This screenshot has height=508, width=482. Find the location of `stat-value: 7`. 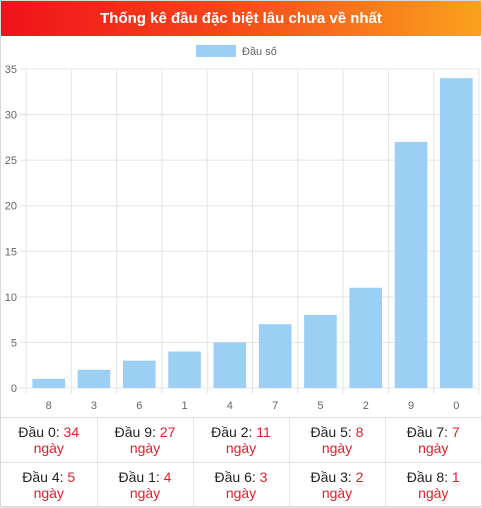

stat-value: 7 is located at coordinates (455, 432).